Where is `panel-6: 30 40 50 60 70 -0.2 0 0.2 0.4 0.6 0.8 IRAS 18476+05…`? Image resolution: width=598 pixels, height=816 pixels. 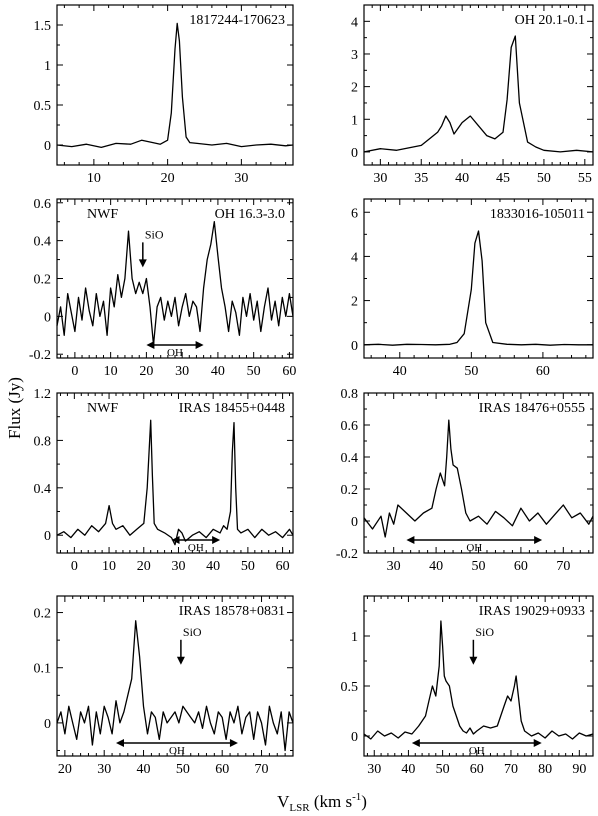
panel-6: 30 40 50 60 70 -0.2 0 0.2 0.4 0.6 0.8 IRAS 18476+05… is located at coordinates (465, 480).